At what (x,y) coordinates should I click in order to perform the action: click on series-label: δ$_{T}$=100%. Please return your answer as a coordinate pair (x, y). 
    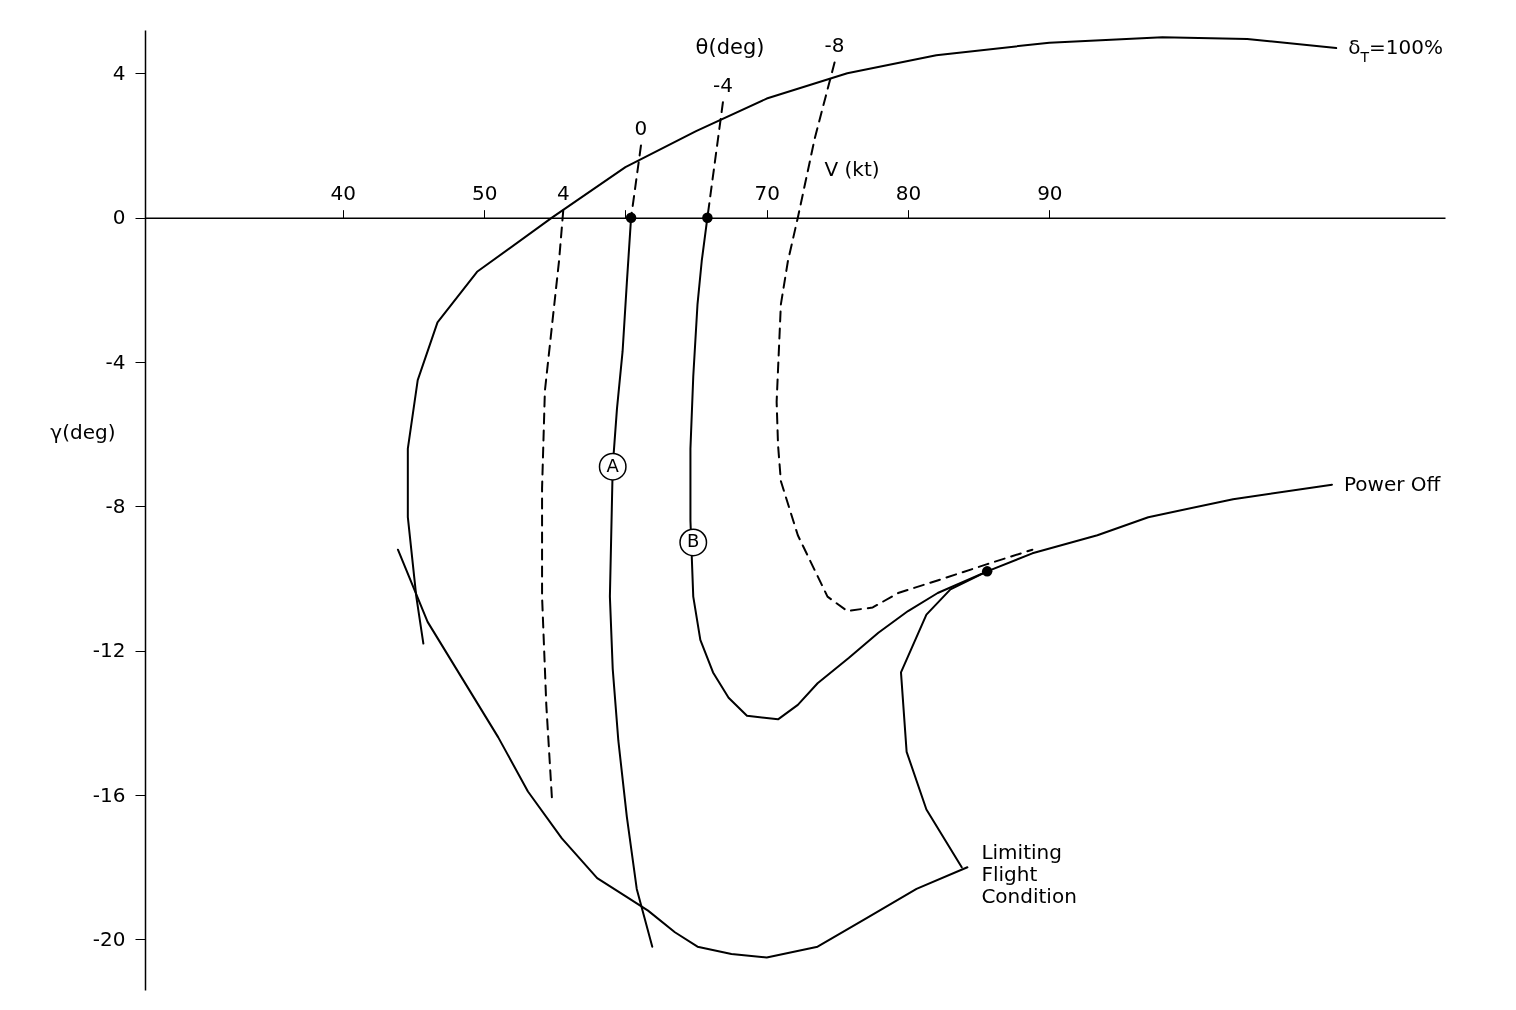
    Looking at the image, I should click on (1395, 50).